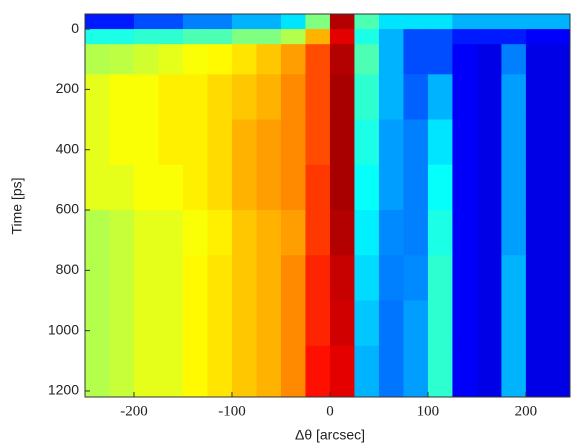 The height and width of the screenshot is (446, 571). Describe the element at coordinates (75, 28) in the screenshot. I see `y-tick-label: 0` at that location.